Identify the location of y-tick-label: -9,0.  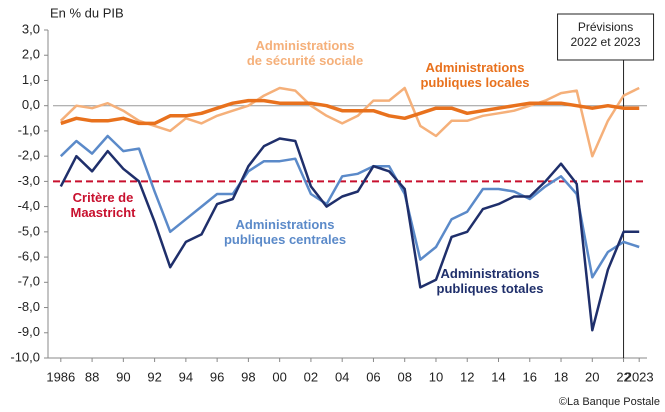
(29, 331).